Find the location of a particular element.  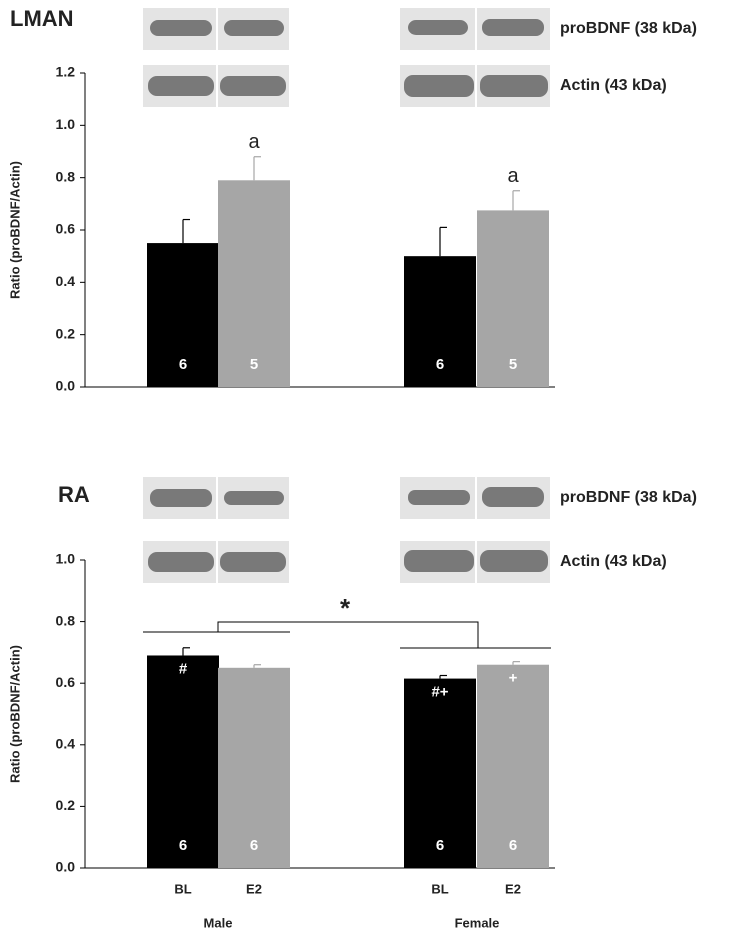

significance-bracket is located at coordinates (347, 635).